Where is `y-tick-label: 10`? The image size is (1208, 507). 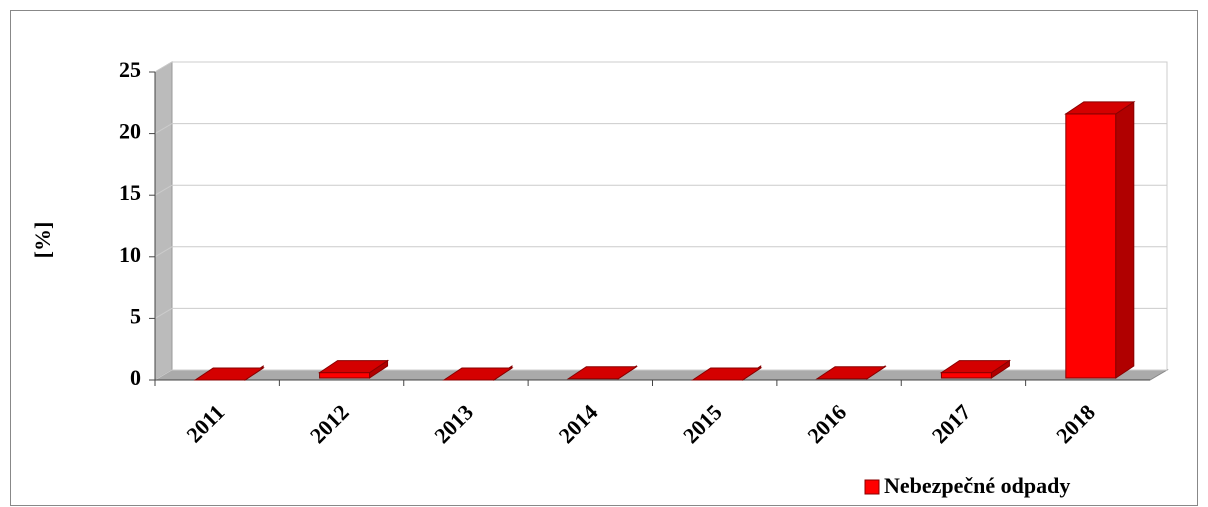 y-tick-label: 10 is located at coordinates (130, 254).